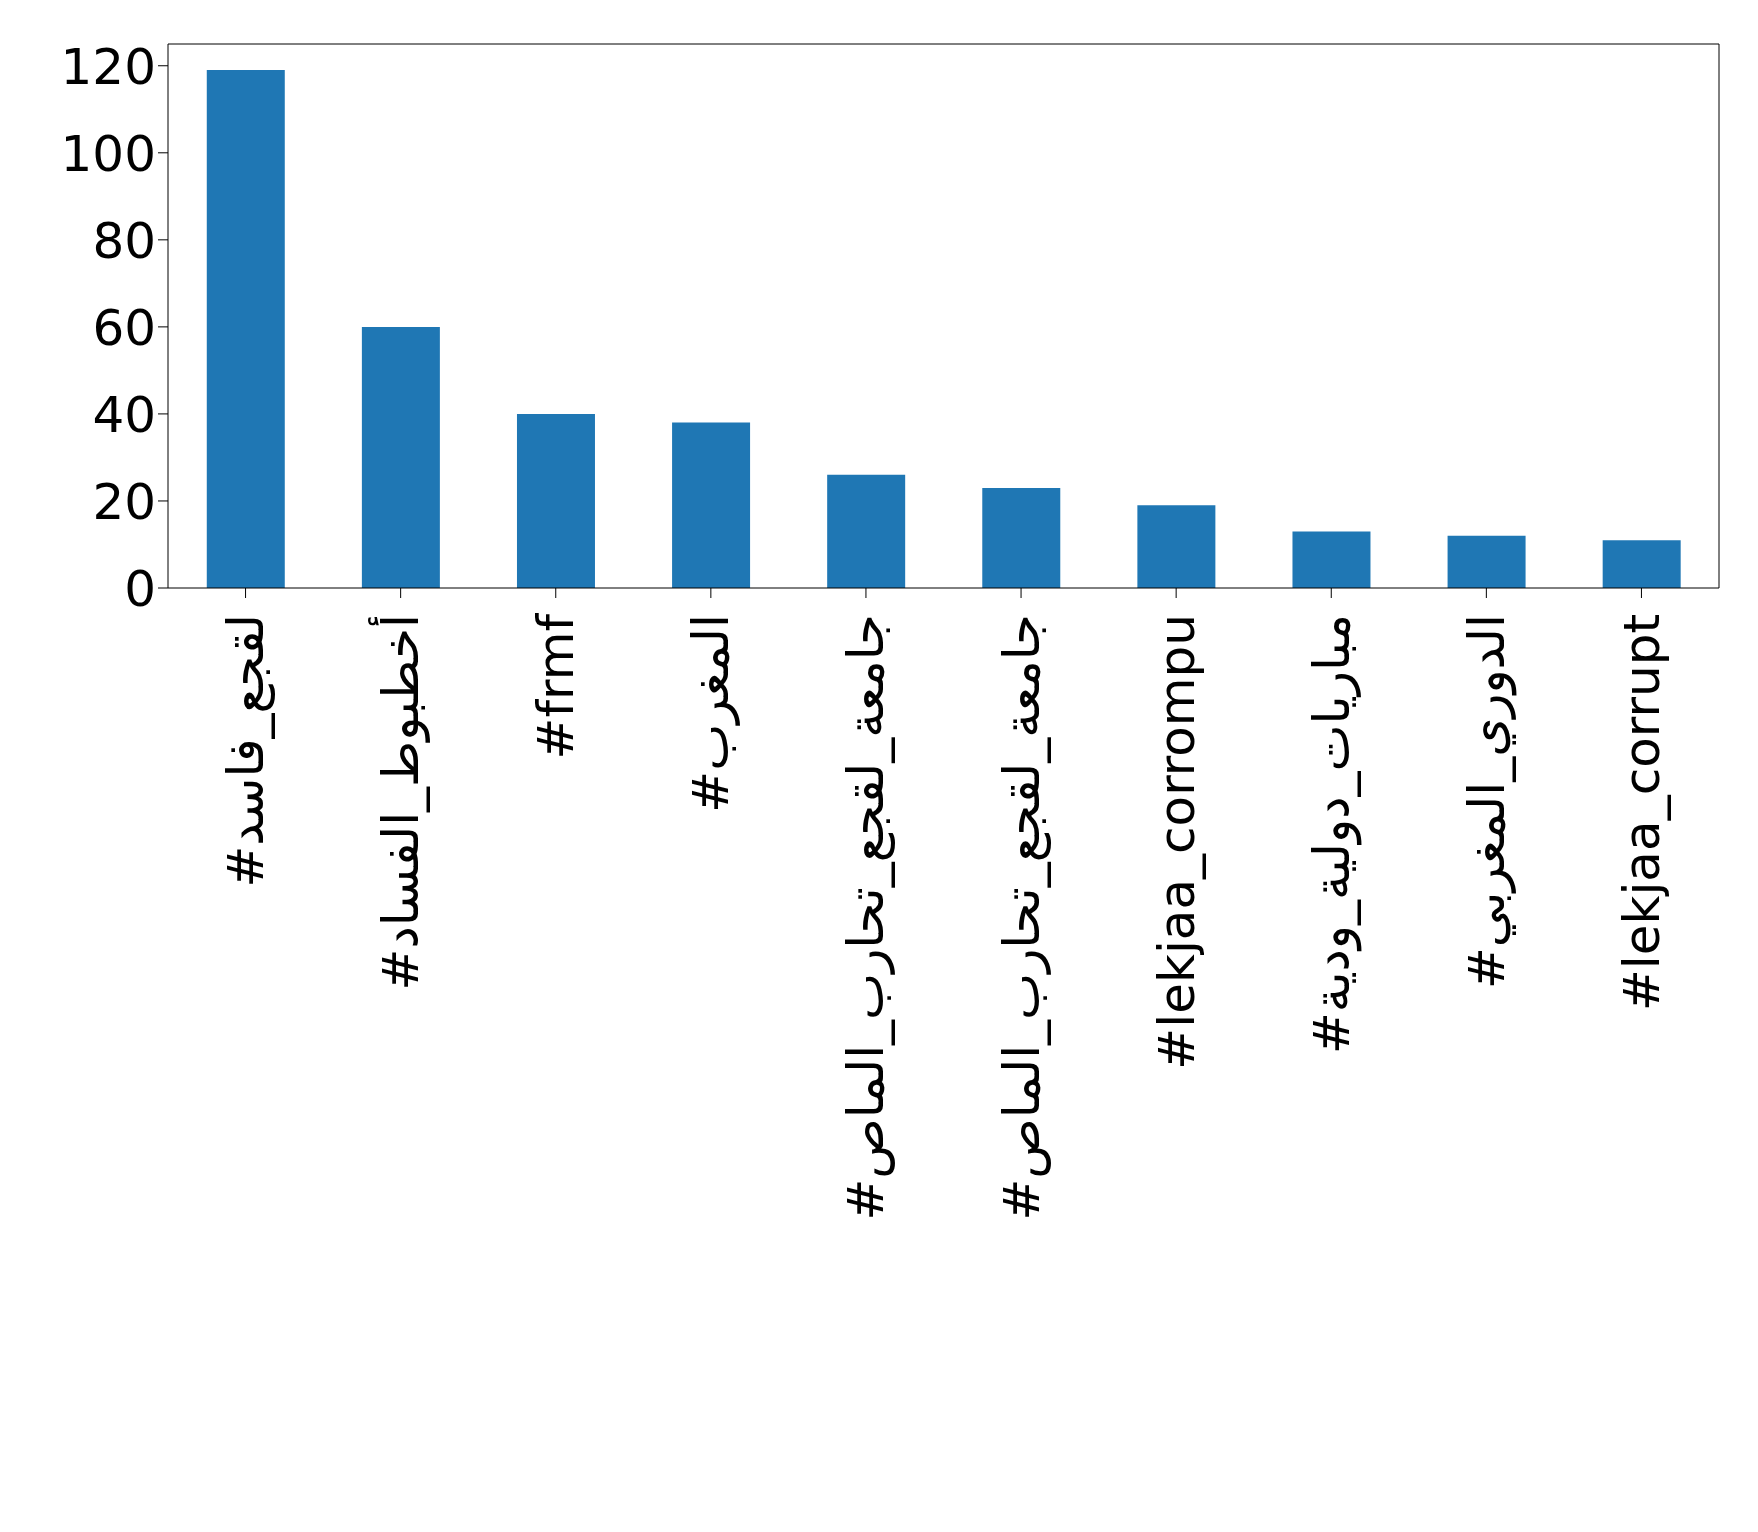  What do you see at coordinates (108, 153) in the screenshot?
I see `y-tick-label: 100` at bounding box center [108, 153].